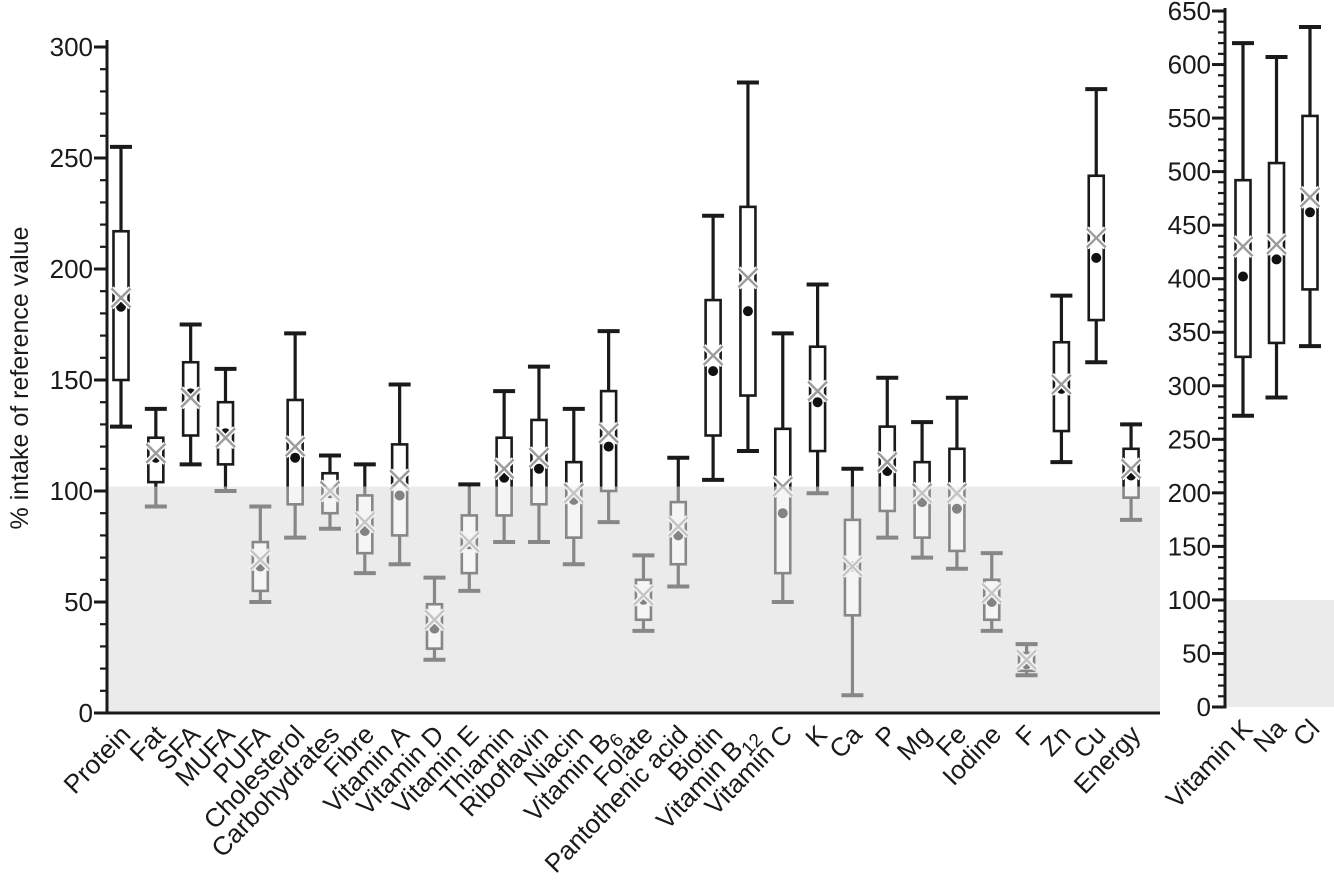  What do you see at coordinates (1189, 65) in the screenshot?
I see `y-tick-label: 600` at bounding box center [1189, 65].